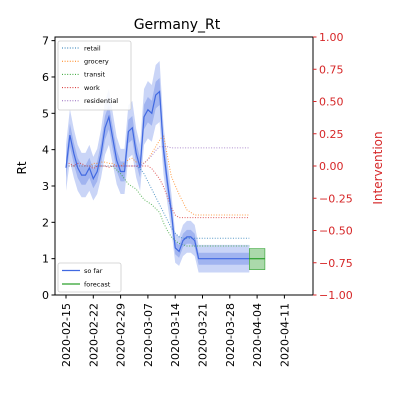  Describe the element at coordinates (331, 134) in the screenshot. I see `y2-tick-label: 0.25` at that location.